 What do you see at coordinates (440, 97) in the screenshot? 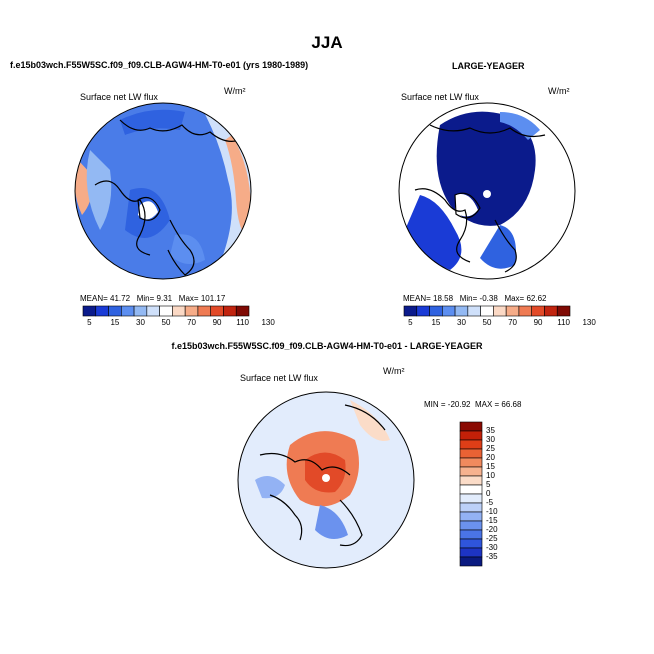
I see `panel2-variable-label: Surface net LW flux` at bounding box center [440, 97].